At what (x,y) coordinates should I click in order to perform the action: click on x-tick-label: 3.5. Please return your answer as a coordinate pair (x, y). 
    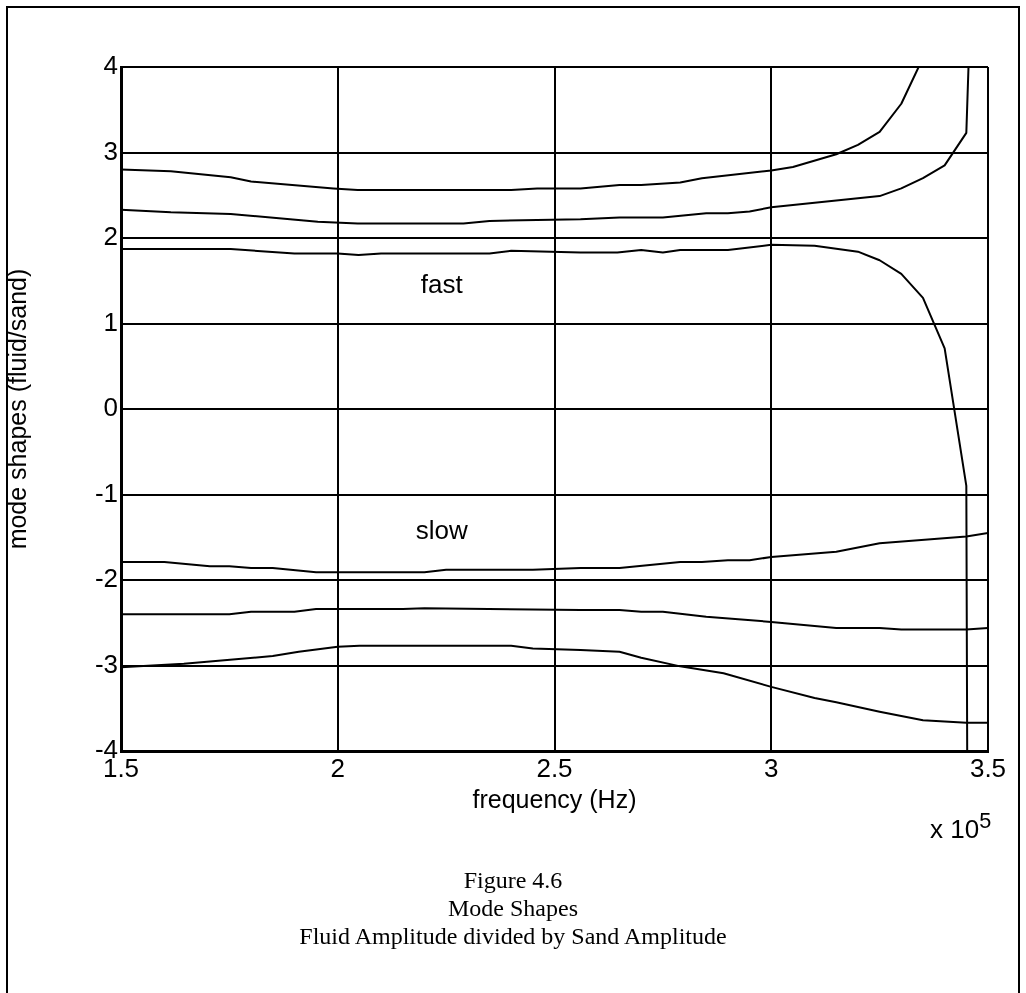
    Looking at the image, I should click on (988, 767).